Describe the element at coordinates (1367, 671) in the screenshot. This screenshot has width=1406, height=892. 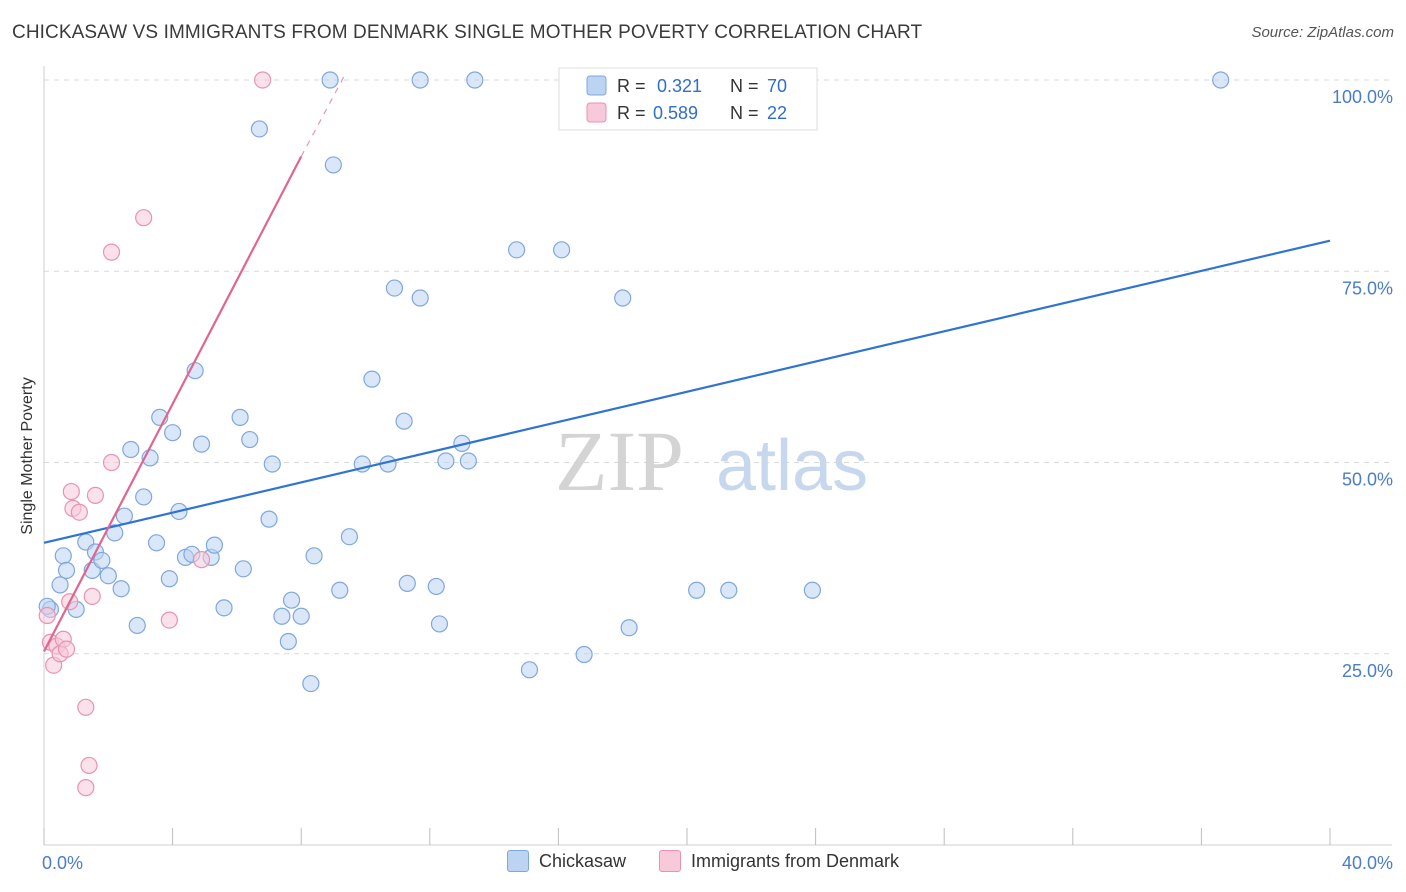
I see `y-tick-label-0: 25.0%` at that location.